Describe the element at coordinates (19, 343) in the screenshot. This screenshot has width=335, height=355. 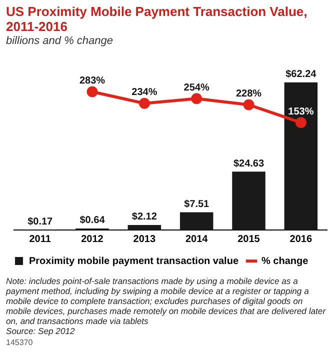
I see `text: 145370` at that location.